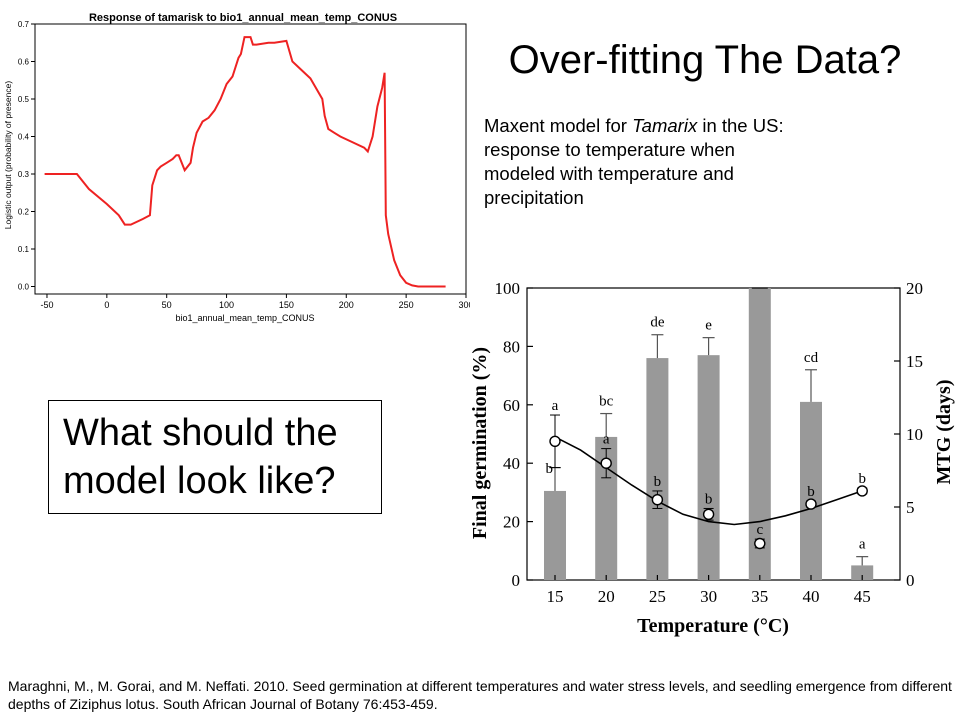 The width and height of the screenshot is (960, 720). What do you see at coordinates (862, 545) in the screenshot?
I see `bar-letter-45: a` at bounding box center [862, 545].